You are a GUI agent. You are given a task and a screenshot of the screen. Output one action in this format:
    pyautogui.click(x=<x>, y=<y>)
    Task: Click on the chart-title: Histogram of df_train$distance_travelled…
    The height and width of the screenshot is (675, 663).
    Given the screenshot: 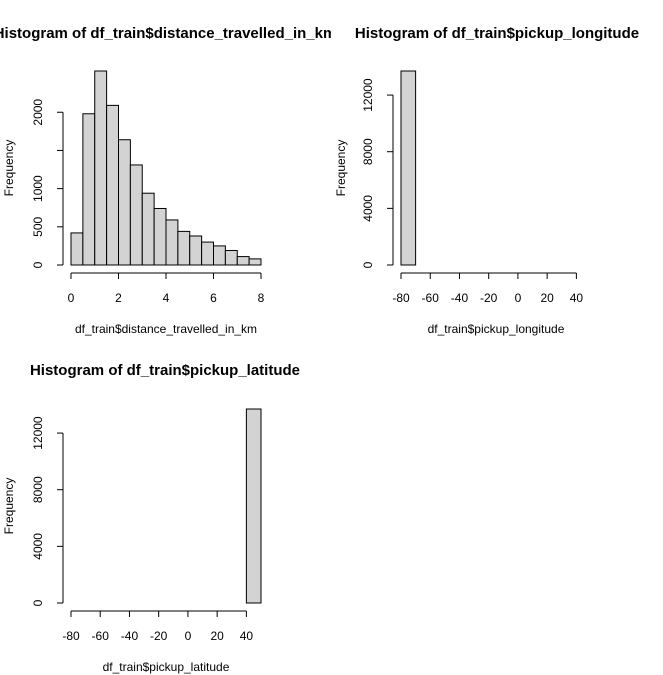 What is the action you would take?
    pyautogui.click(x=168, y=33)
    